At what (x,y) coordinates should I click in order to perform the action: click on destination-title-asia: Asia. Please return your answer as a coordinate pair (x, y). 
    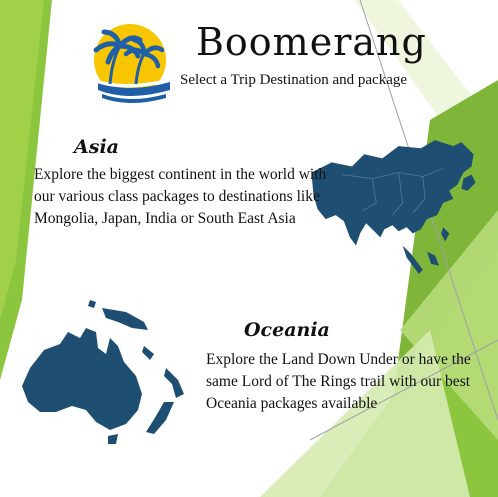
    Looking at the image, I should click on (96, 147).